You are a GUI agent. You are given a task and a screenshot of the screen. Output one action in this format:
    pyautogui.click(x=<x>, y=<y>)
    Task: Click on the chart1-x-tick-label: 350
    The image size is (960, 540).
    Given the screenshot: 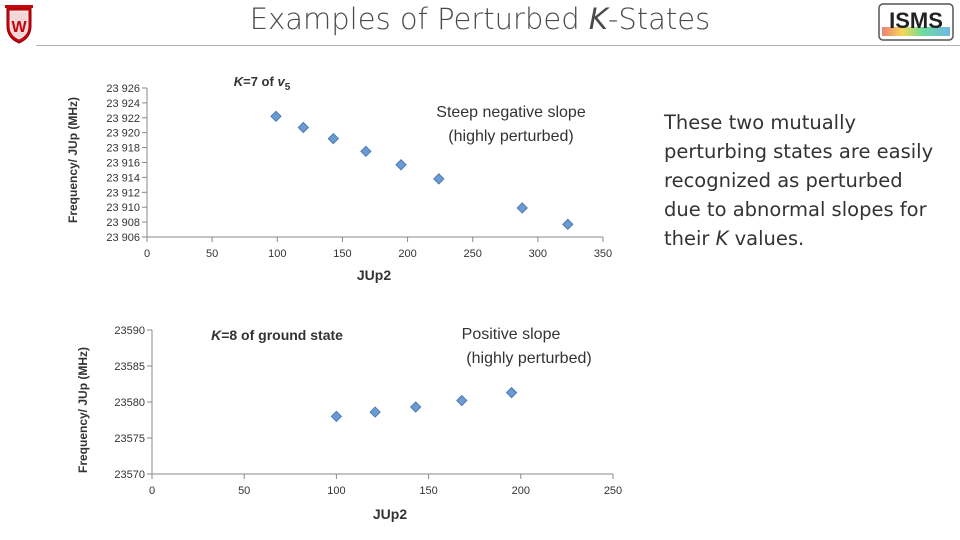 What is the action you would take?
    pyautogui.click(x=603, y=254)
    